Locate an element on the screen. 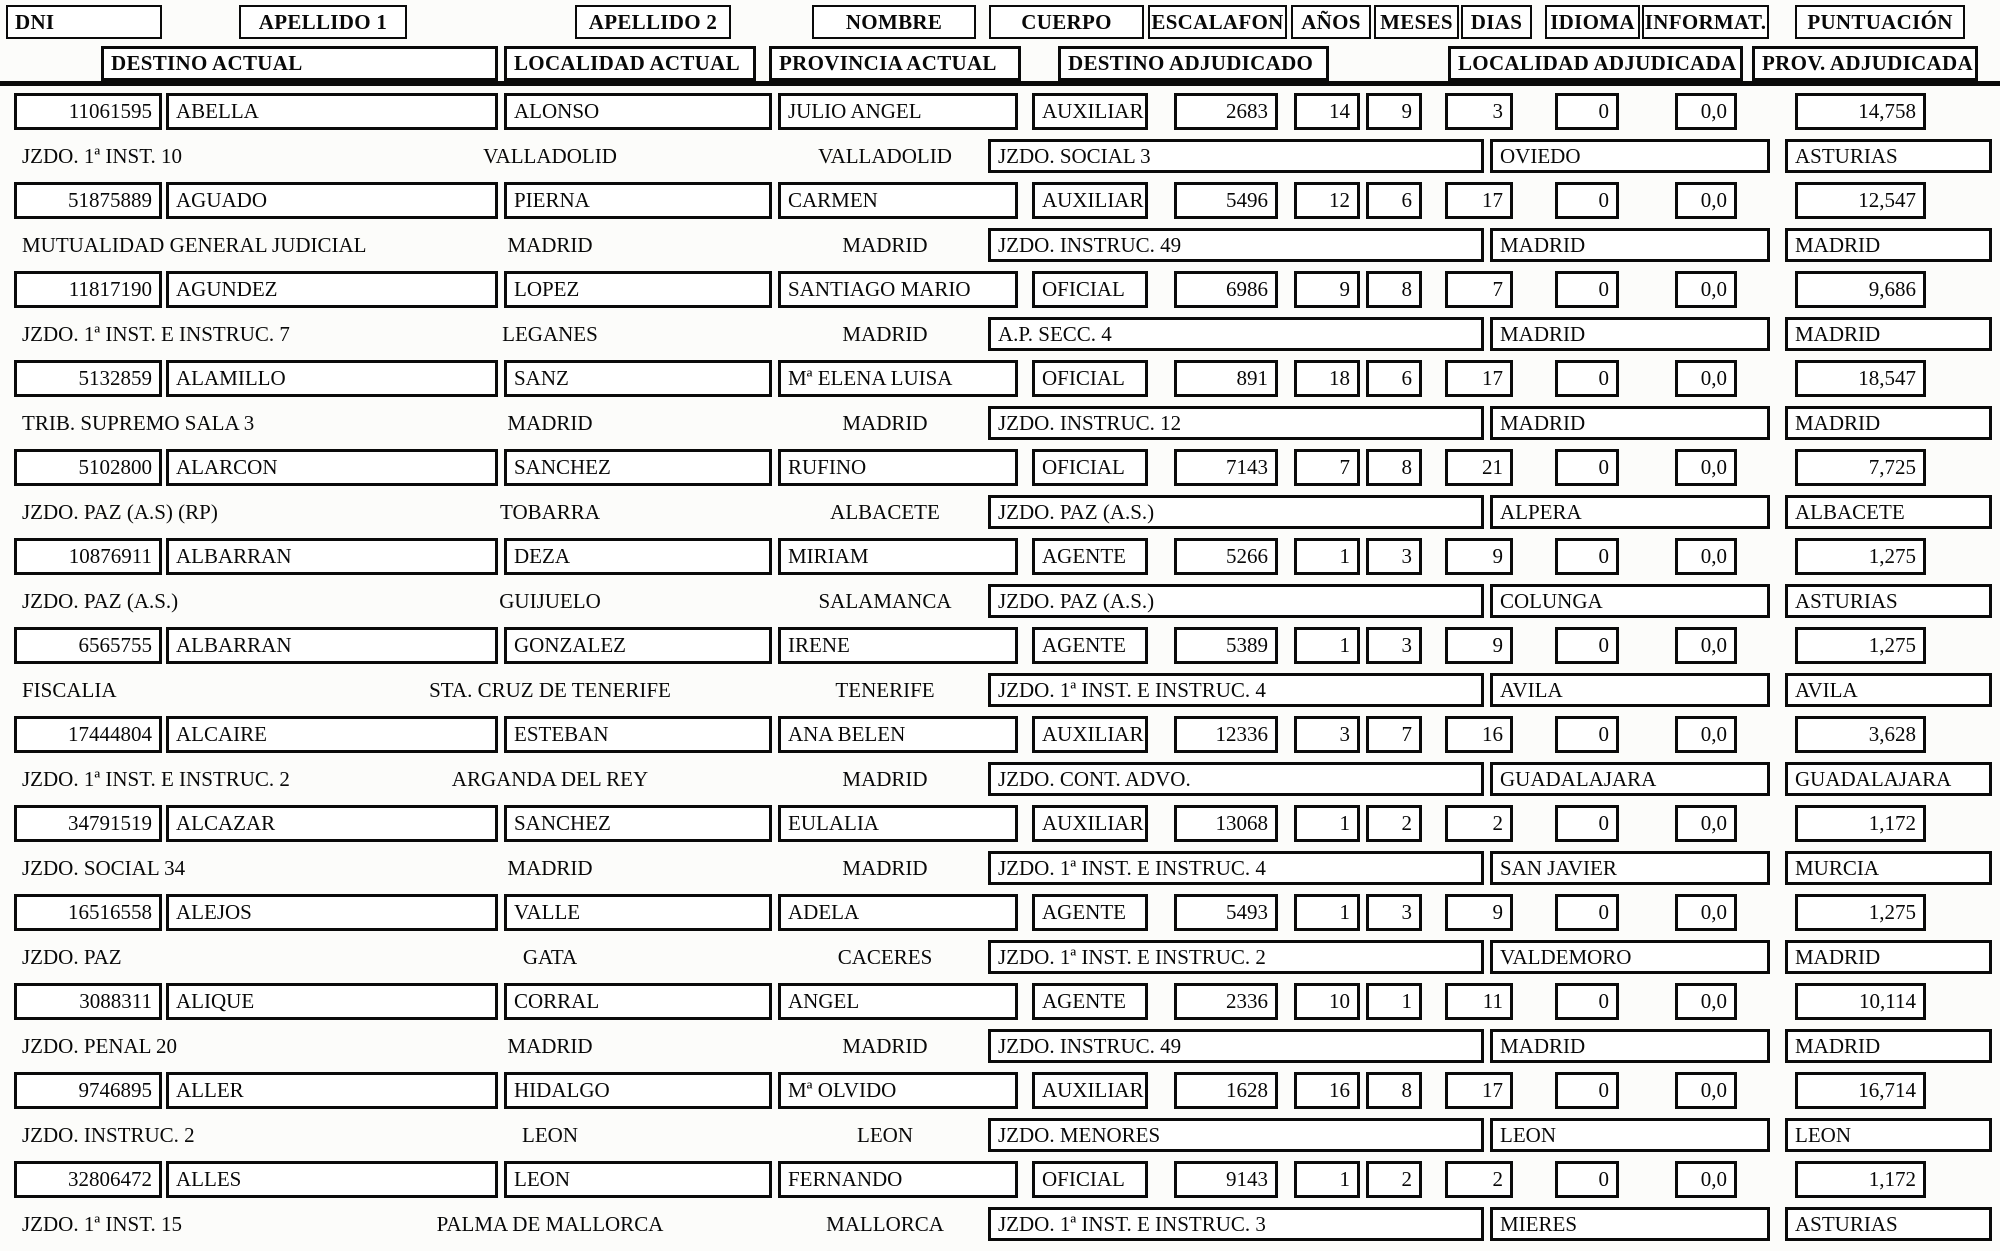 The width and height of the screenshot is (2000, 1251). meses-value: 7 is located at coordinates (1394, 734).